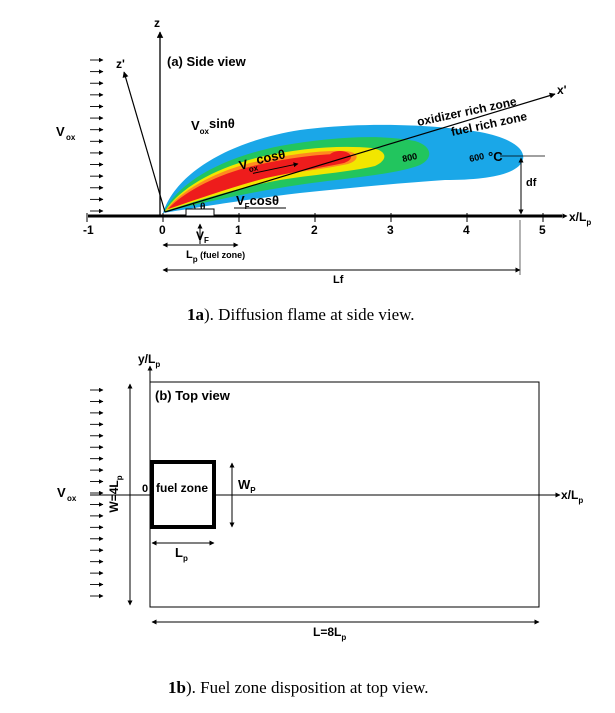  I want to click on vf-label: VF, so click(202, 237).